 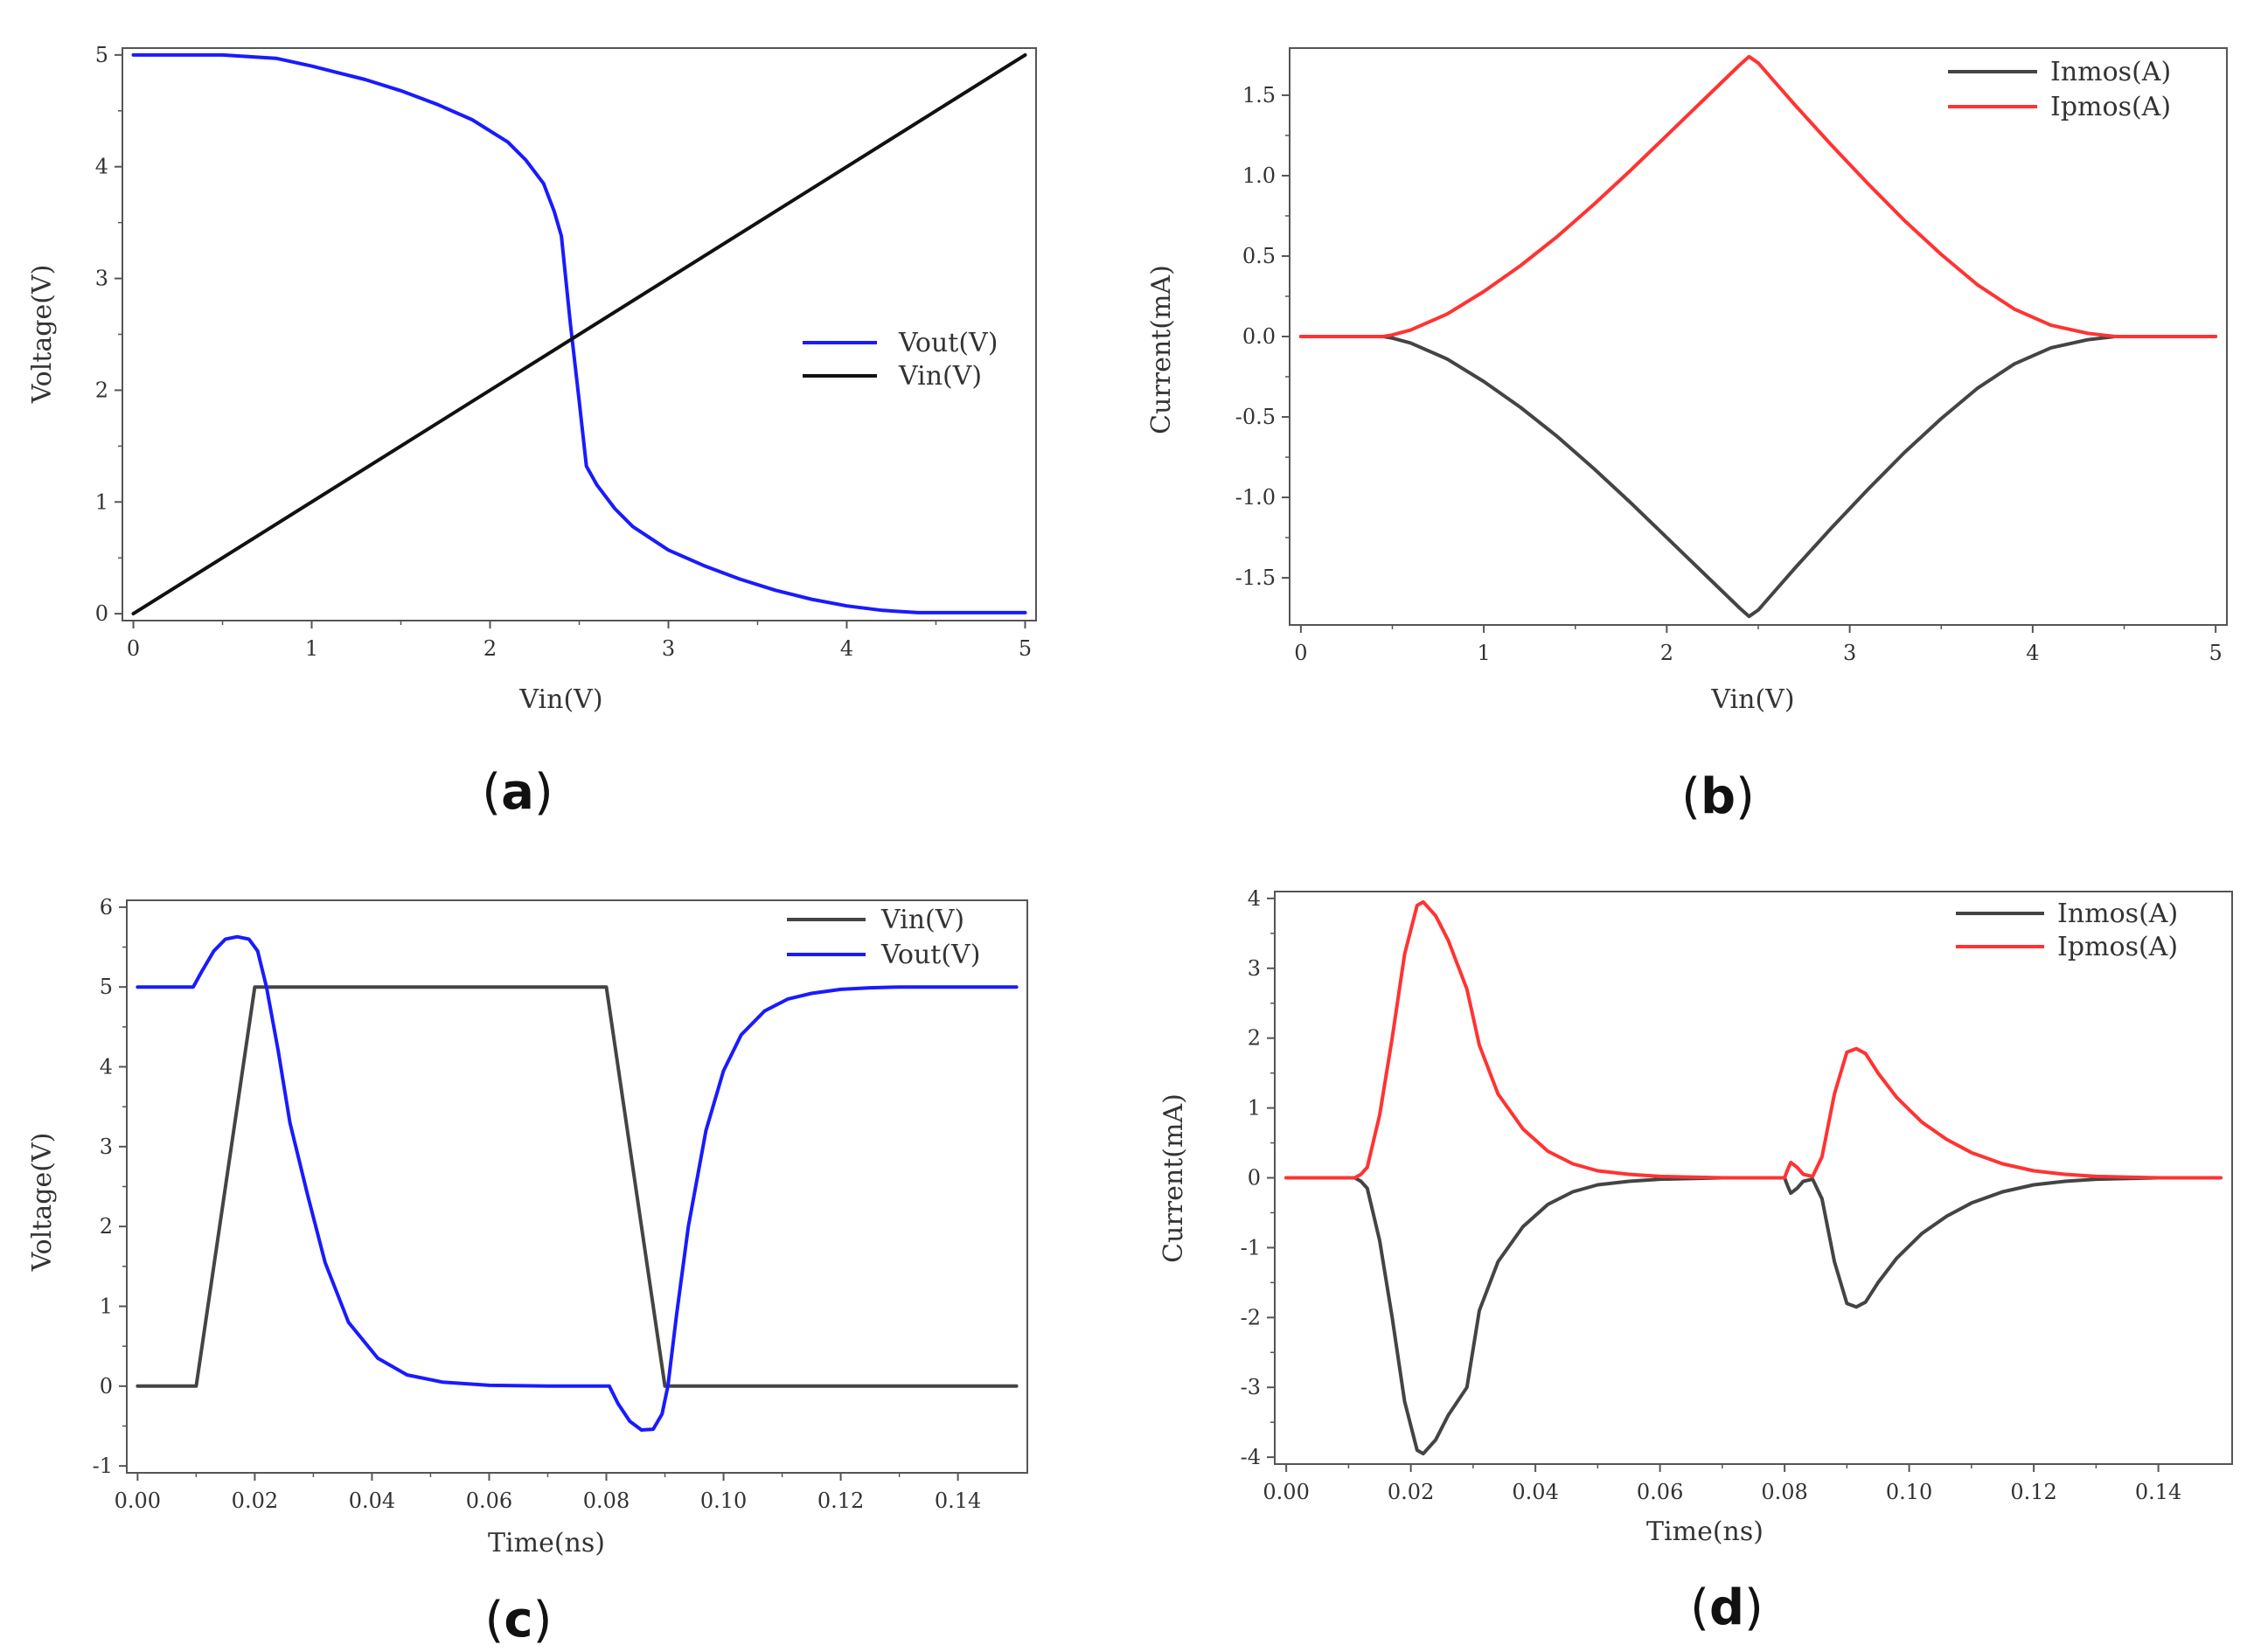 I want to click on panel-label-d: (d), so click(x=1727, y=1607).